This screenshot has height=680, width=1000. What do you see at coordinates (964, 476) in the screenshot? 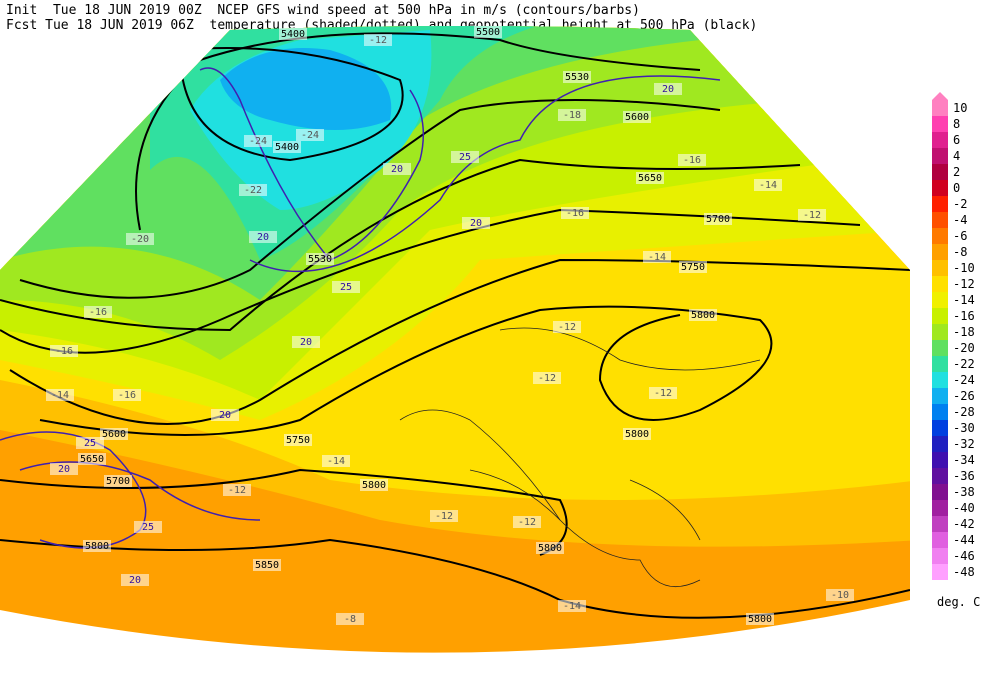
I see `colorbar-label: -36` at bounding box center [964, 476].